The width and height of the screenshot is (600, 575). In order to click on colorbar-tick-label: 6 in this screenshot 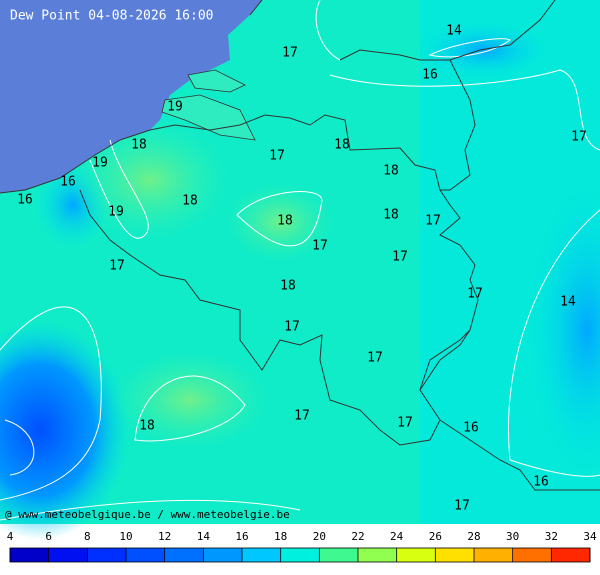, I will do `click(48, 536)`.